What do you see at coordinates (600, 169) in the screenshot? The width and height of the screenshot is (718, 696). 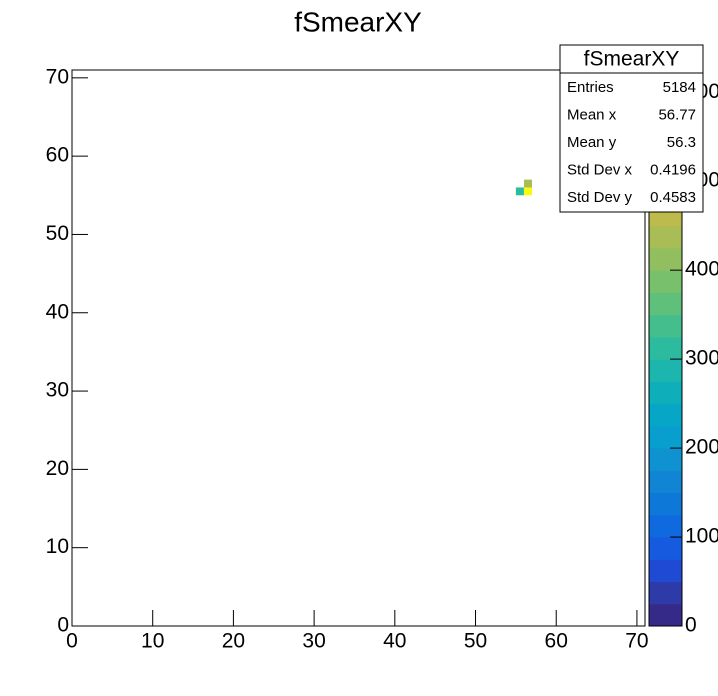 I see `stats-label: Std Dev x` at bounding box center [600, 169].